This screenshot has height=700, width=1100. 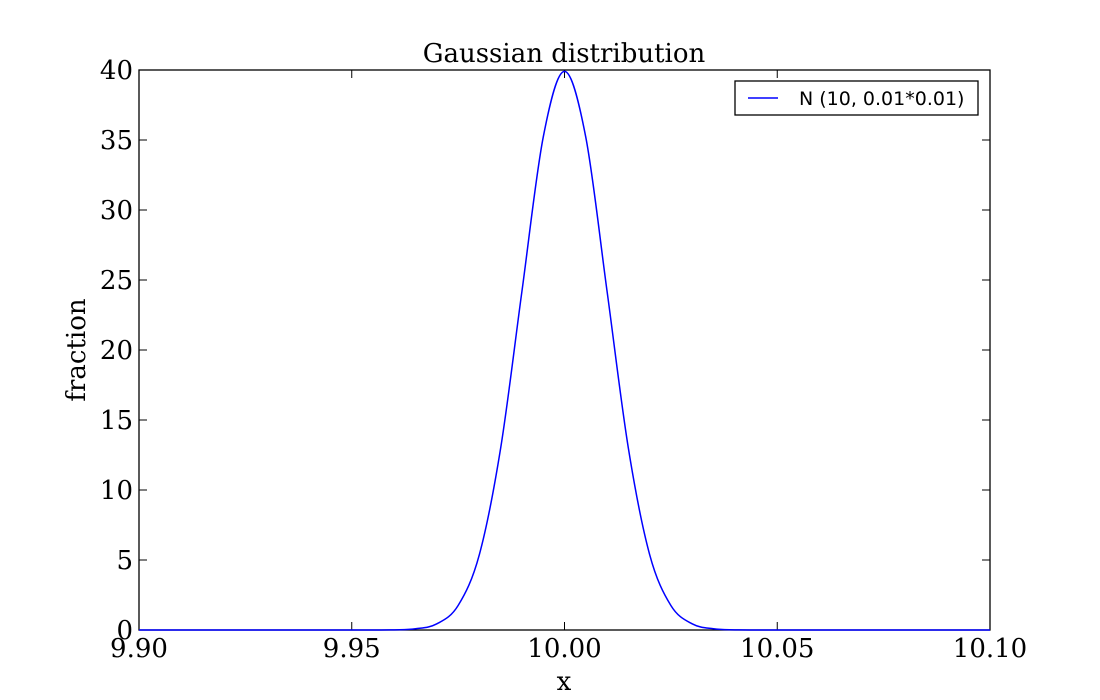 I want to click on y-axis-label: fraction, so click(x=77, y=350).